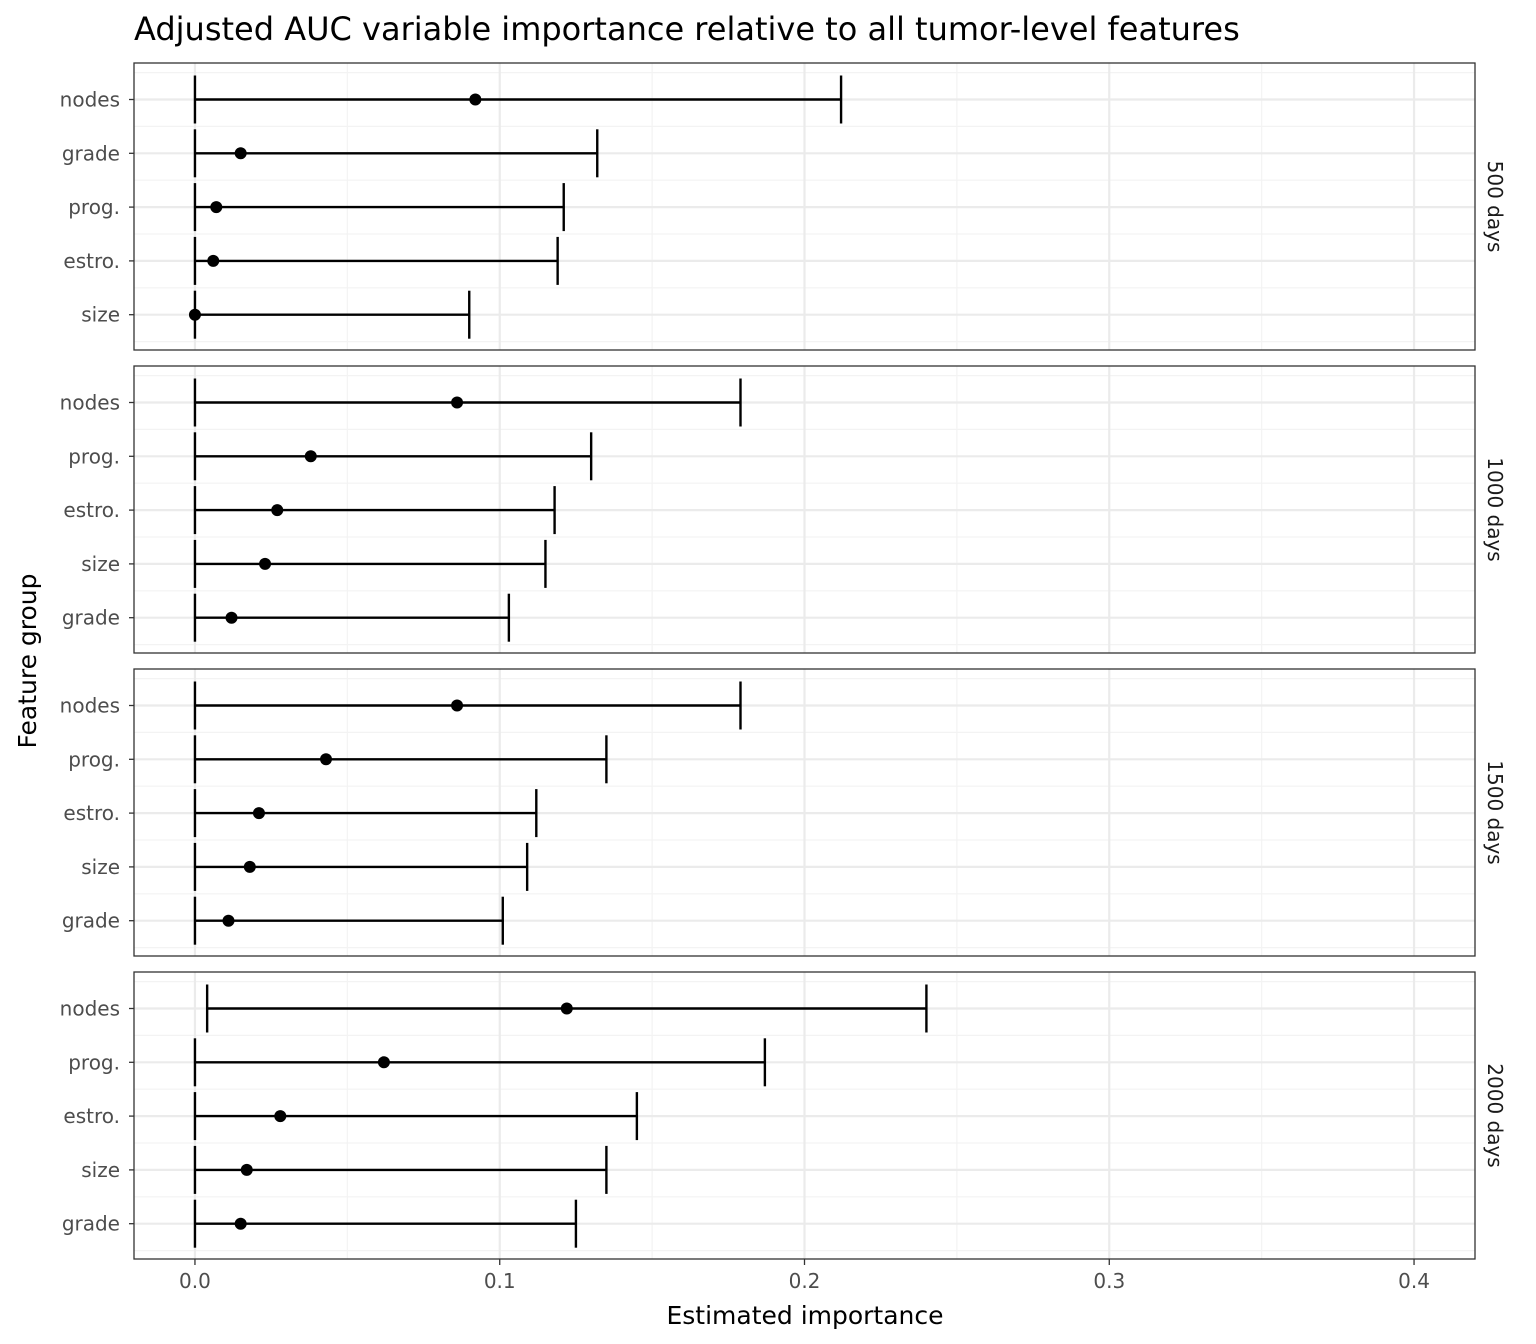 This screenshot has width=1536, height=1344. I want to click on x-axis-title: Estimated importance, so click(804, 1315).